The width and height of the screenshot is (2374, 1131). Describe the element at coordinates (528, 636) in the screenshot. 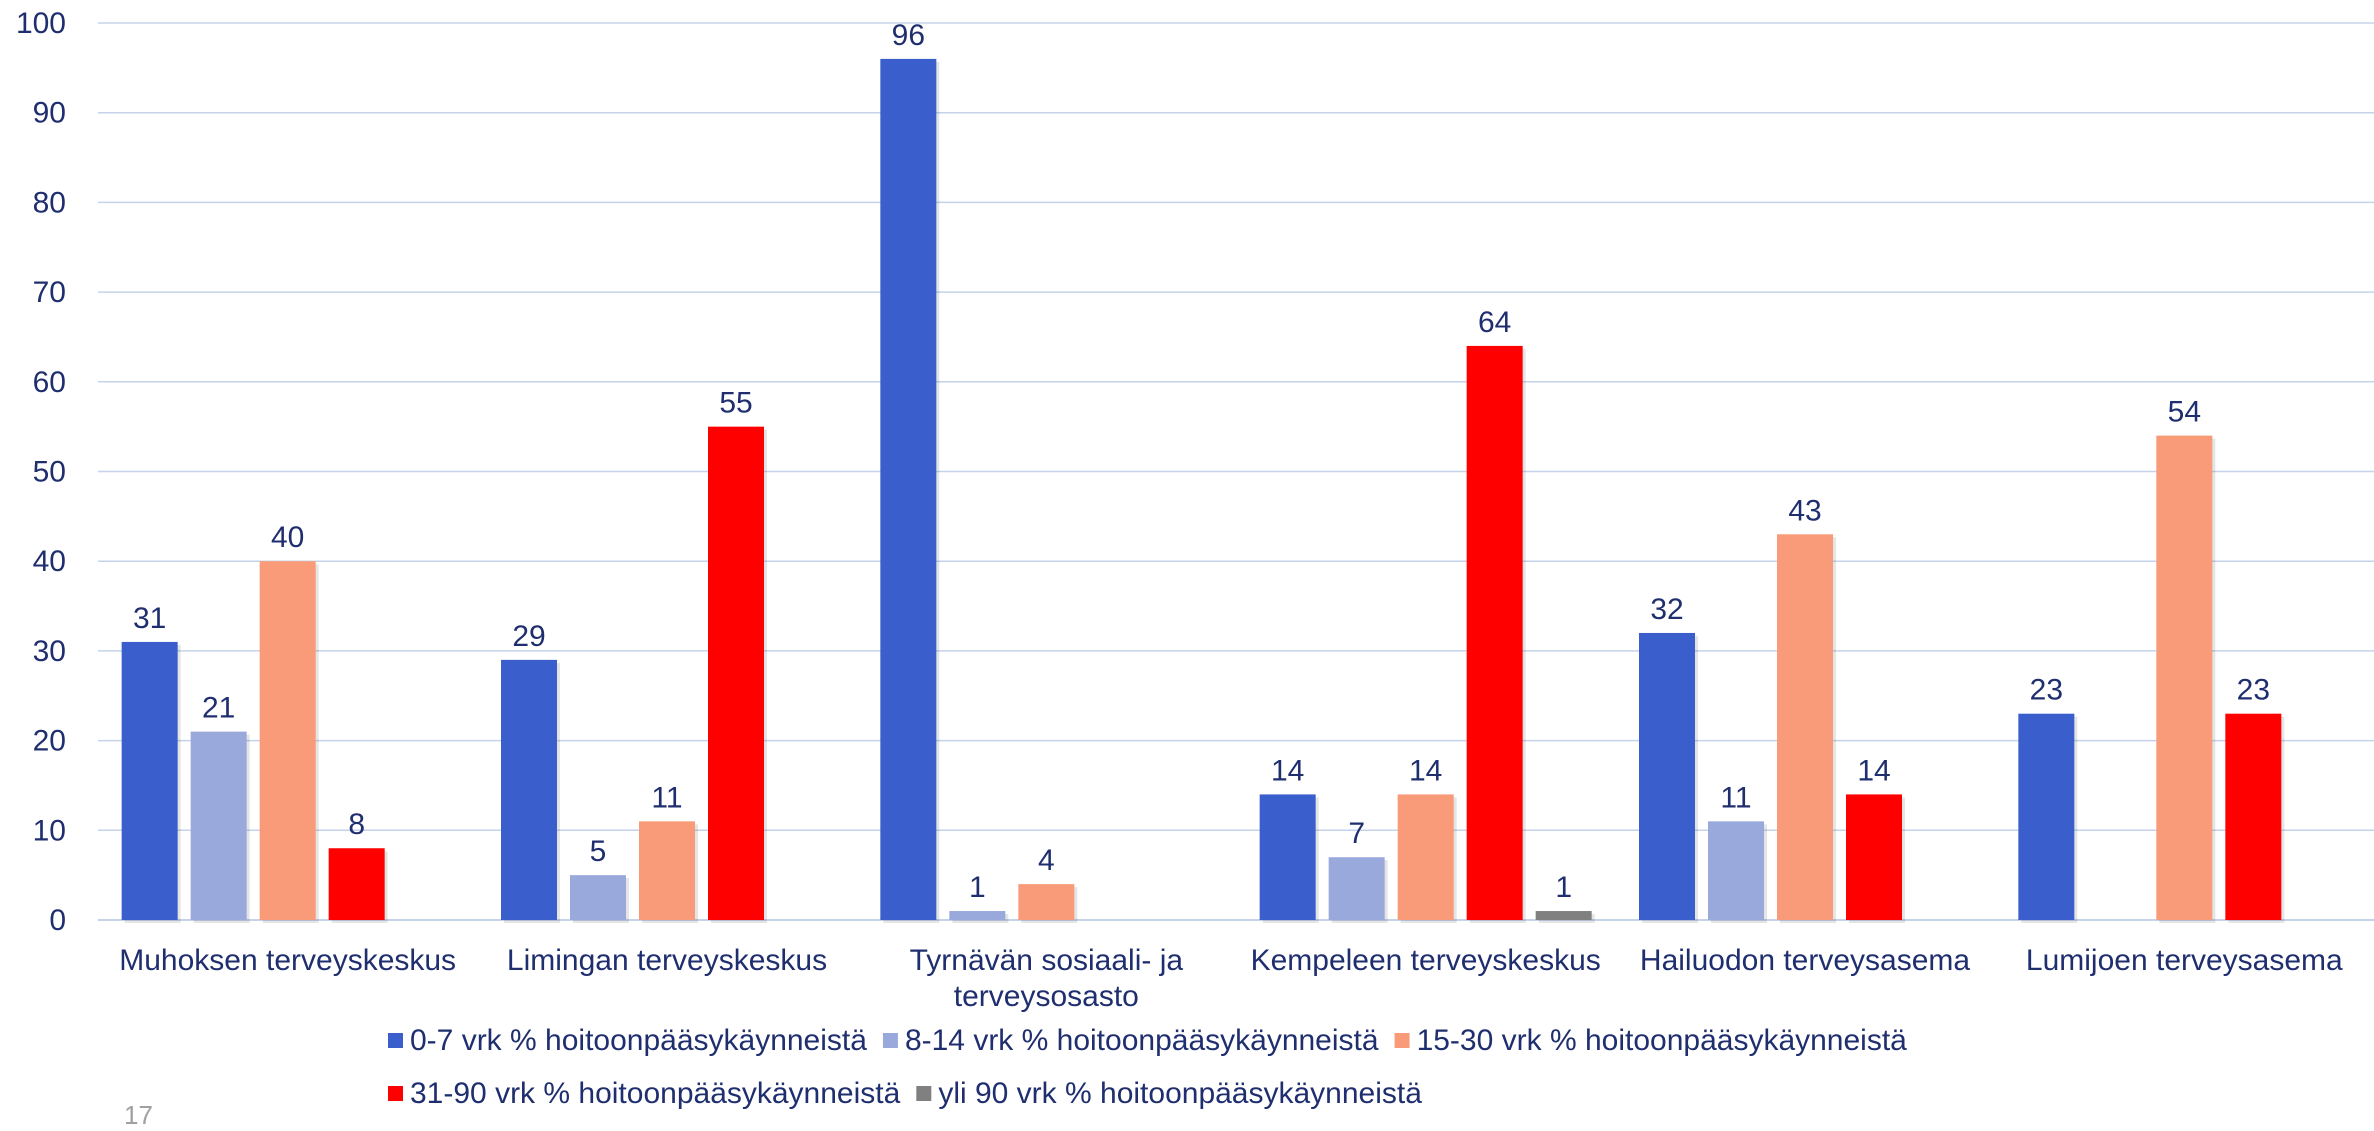

I see `data-label: 29` at that location.